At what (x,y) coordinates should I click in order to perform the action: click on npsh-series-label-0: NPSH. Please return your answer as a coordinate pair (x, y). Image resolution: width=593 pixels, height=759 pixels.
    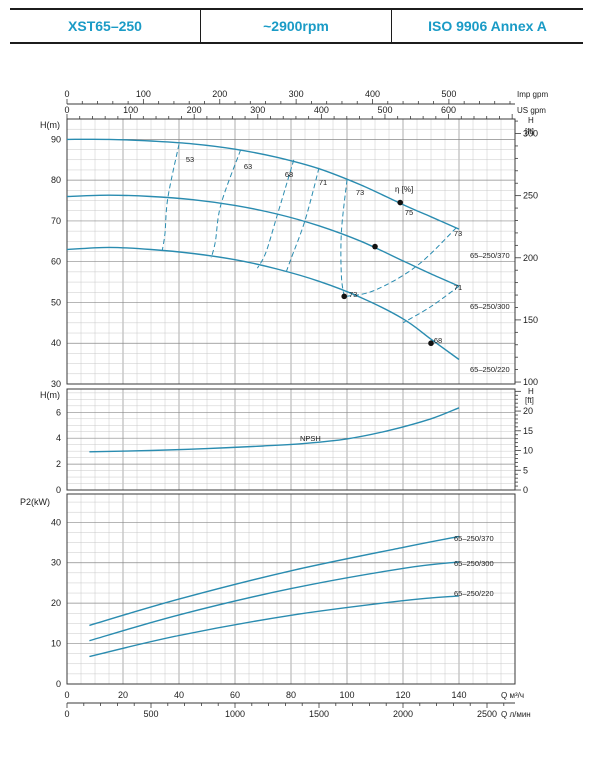
    Looking at the image, I should click on (310, 438).